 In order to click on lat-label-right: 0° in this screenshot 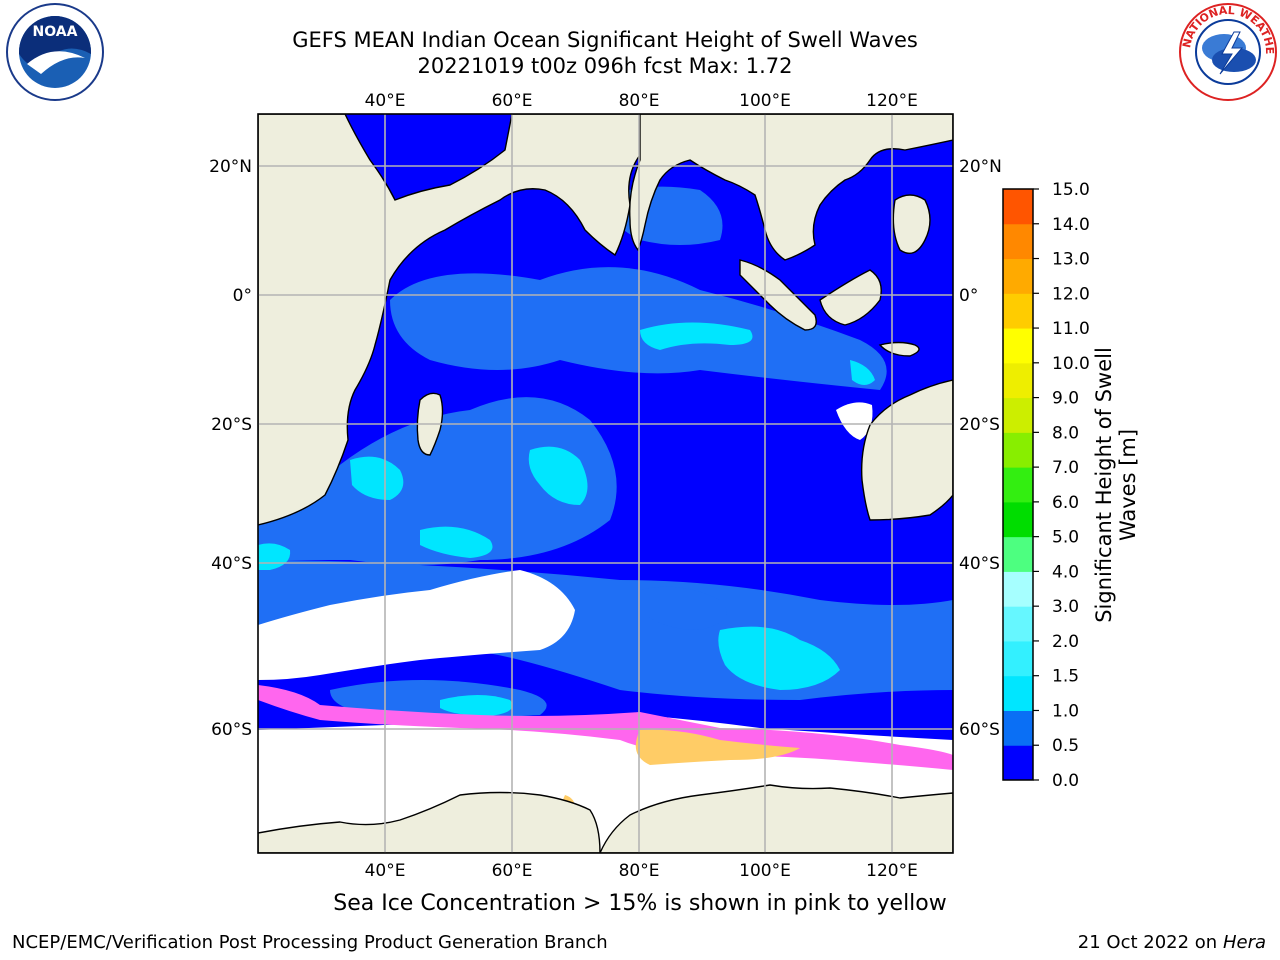, I will do `click(968, 296)`.